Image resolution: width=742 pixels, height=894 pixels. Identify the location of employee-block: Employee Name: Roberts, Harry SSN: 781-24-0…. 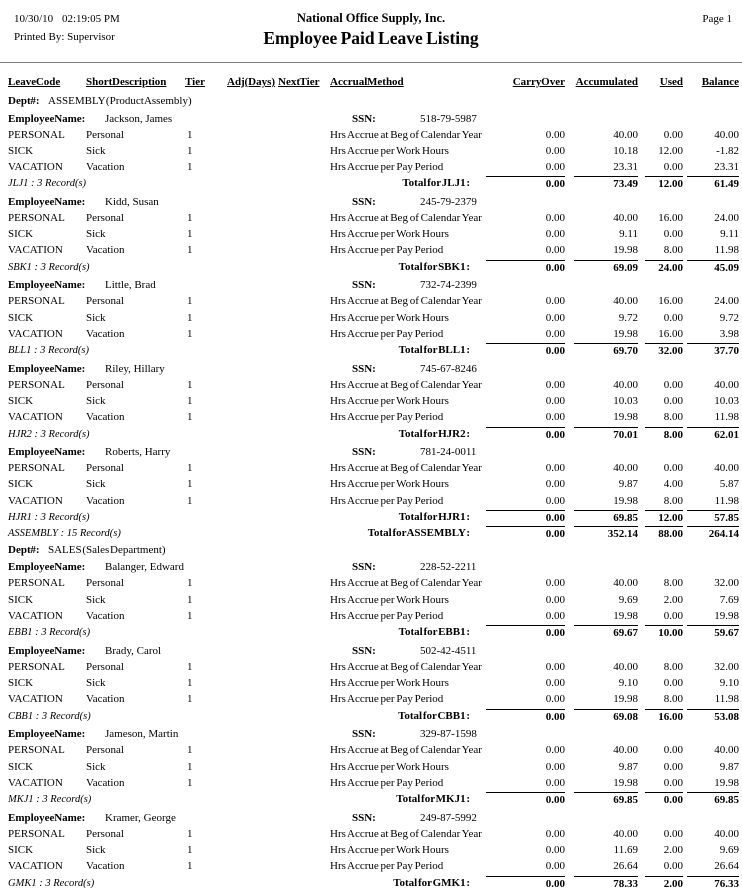
(371, 485).